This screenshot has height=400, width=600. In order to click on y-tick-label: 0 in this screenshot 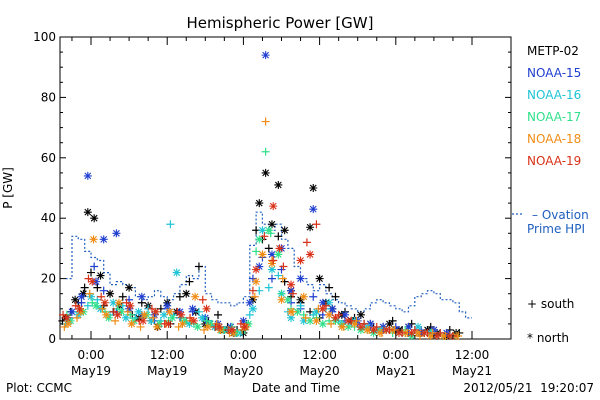, I will do `click(52, 339)`.